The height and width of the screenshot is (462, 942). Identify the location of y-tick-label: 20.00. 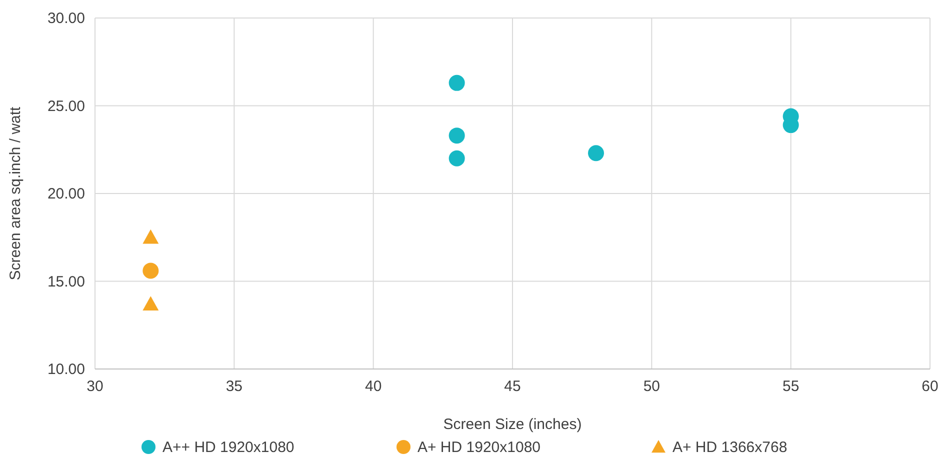
(66, 194).